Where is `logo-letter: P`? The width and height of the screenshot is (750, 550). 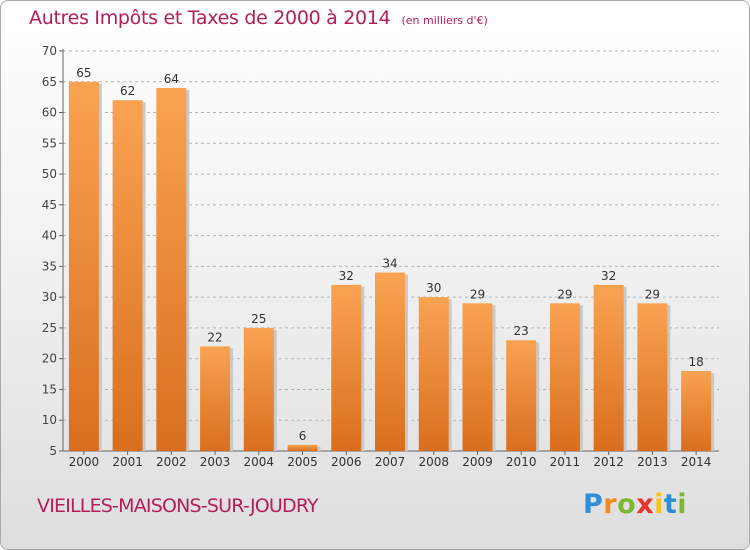 logo-letter: P is located at coordinates (593, 504).